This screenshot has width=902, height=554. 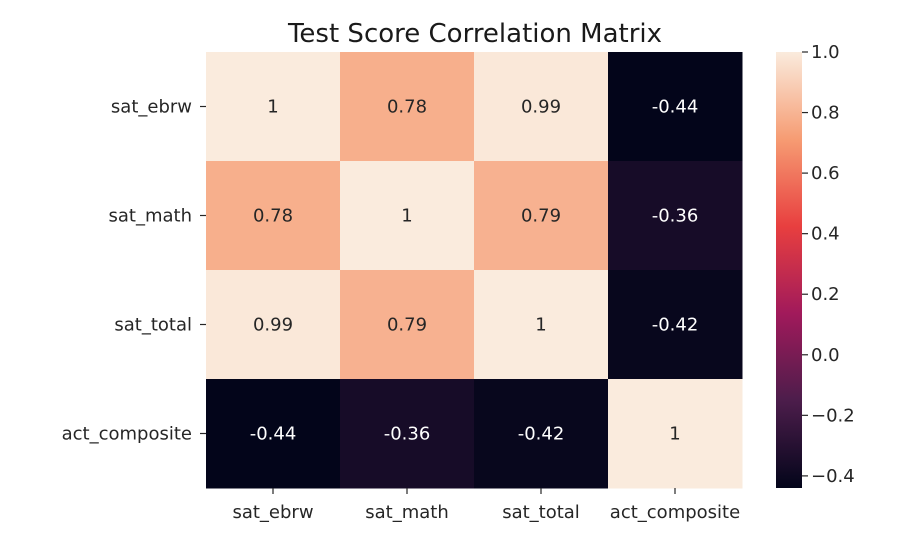 What do you see at coordinates (474, 34) in the screenshot?
I see `chart-title: Test Score Correlation Matrix` at bounding box center [474, 34].